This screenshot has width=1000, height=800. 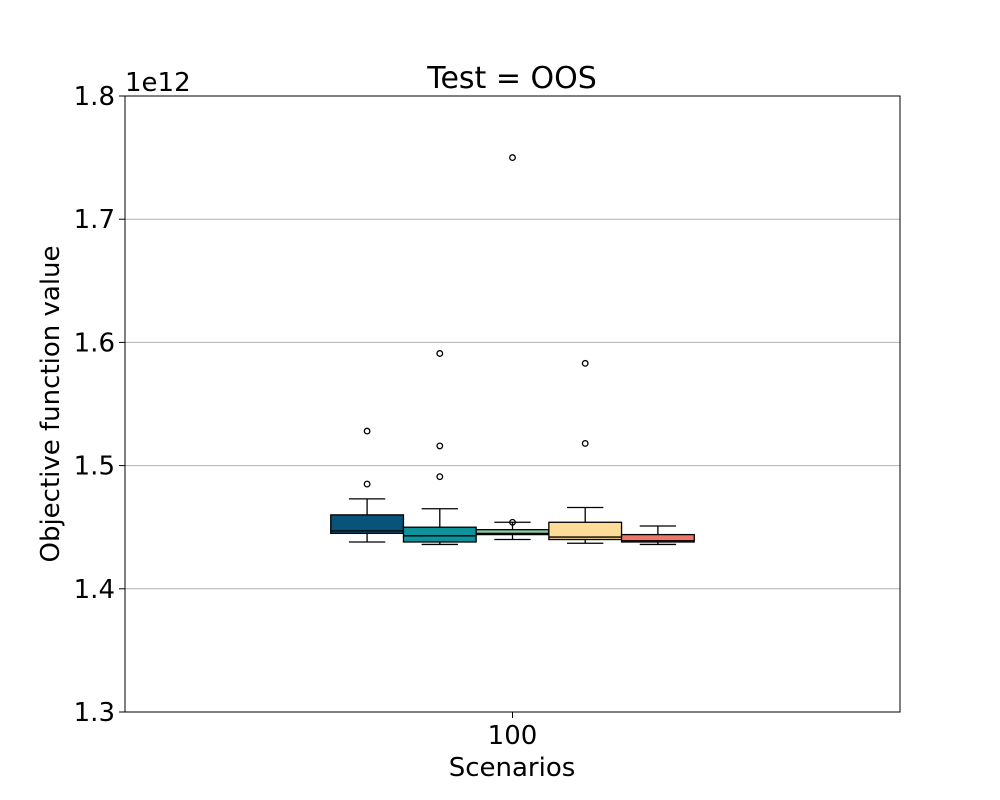 What do you see at coordinates (94, 467) in the screenshot?
I see `y-tick-label: 1.5` at bounding box center [94, 467].